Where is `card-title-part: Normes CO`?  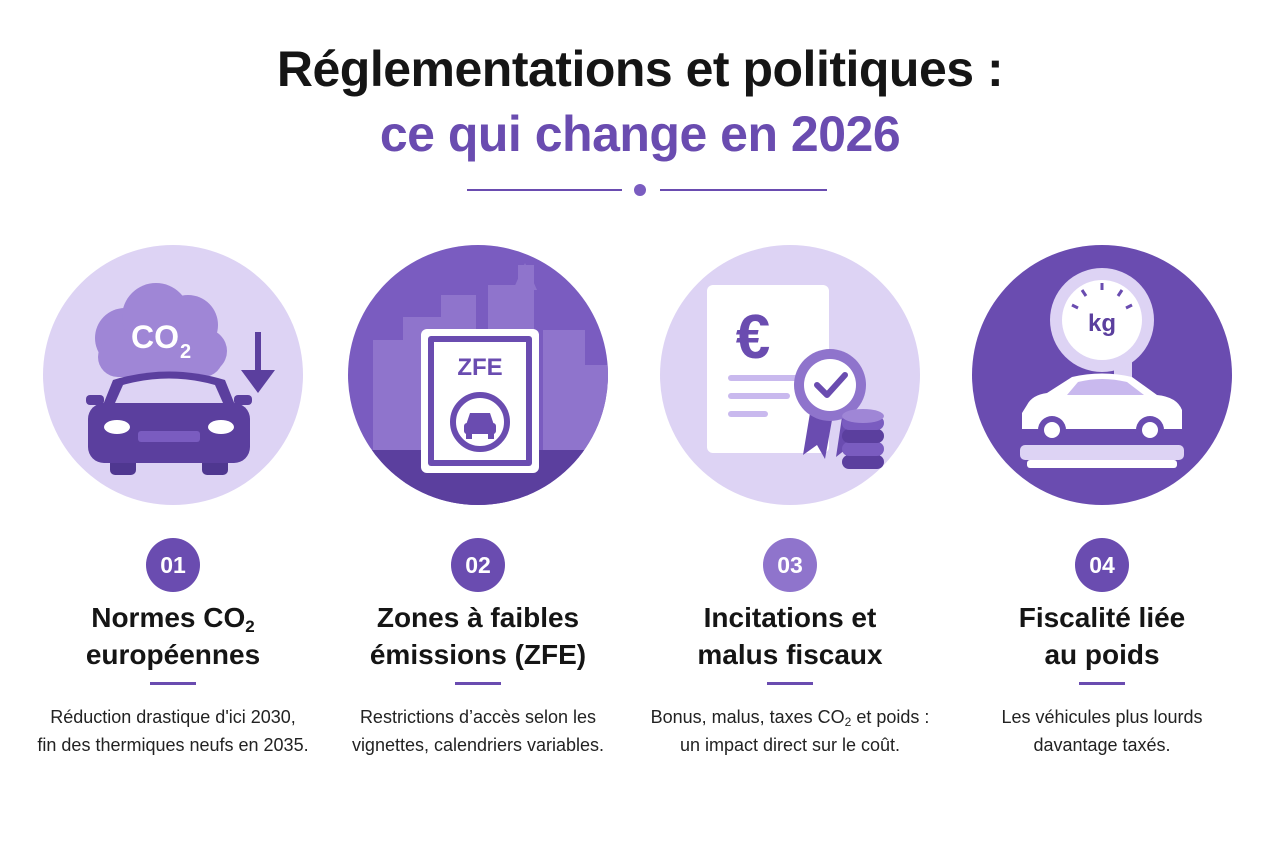
card-title-part: Normes CO is located at coordinates (168, 617).